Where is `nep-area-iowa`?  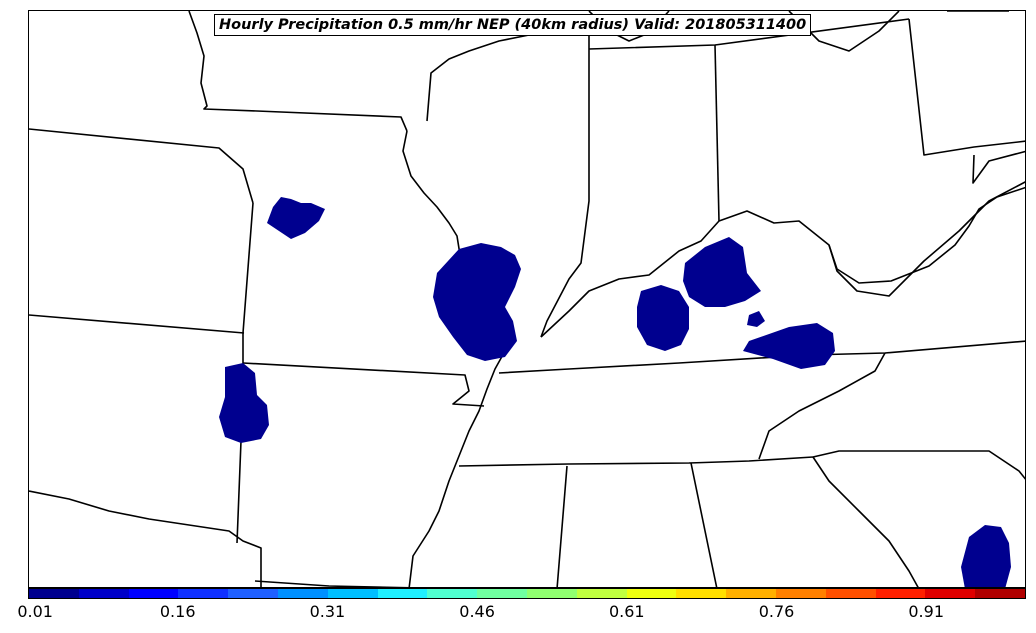
nep-area-iowa is located at coordinates (296, 218).